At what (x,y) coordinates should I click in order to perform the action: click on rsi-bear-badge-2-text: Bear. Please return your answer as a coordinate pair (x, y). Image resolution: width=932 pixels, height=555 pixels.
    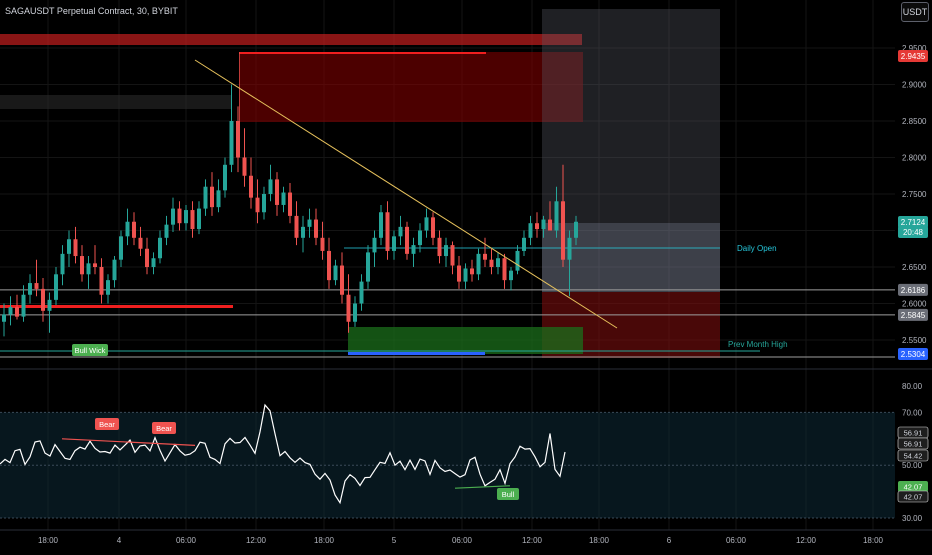
    Looking at the image, I should click on (164, 428).